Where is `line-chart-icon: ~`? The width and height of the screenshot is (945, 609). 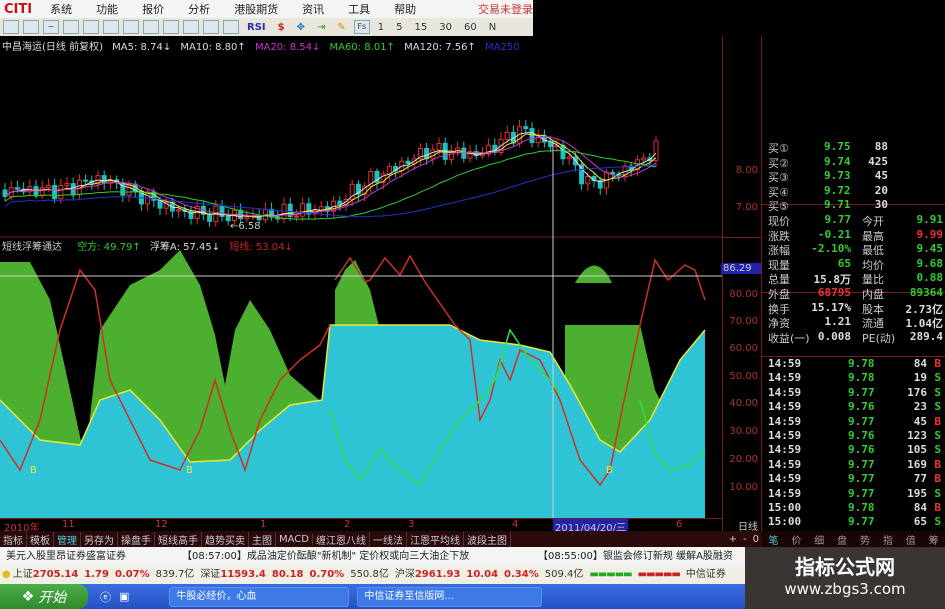 line-chart-icon: ~ is located at coordinates (51, 27).